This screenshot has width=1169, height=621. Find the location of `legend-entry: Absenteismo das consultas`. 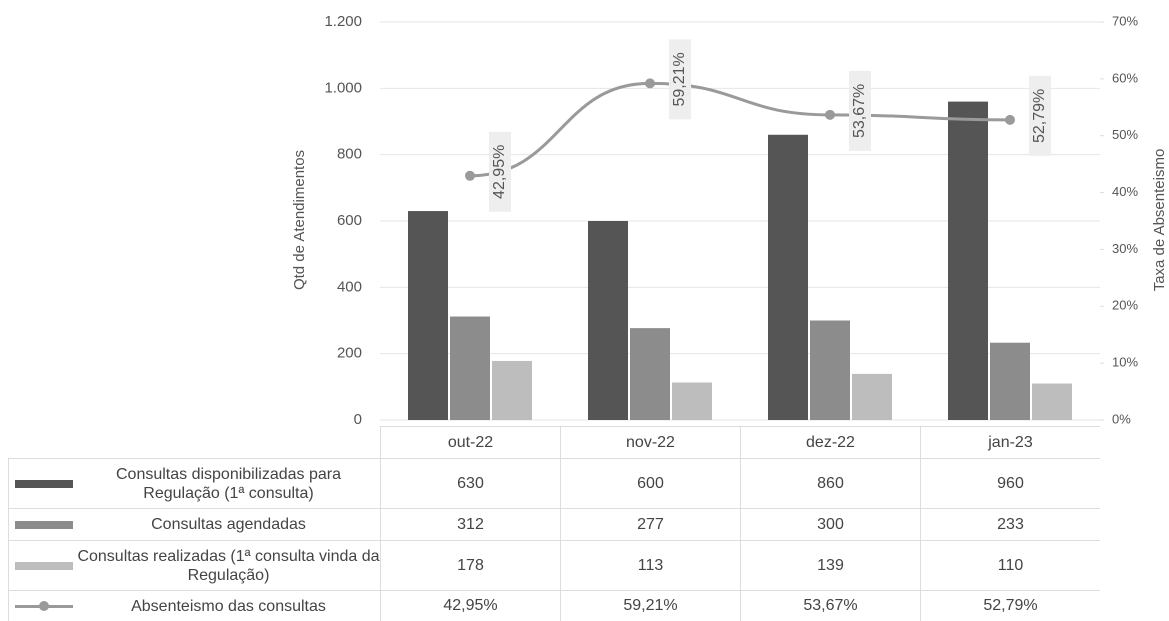

legend-entry: Absenteismo das consultas is located at coordinates (194, 605).